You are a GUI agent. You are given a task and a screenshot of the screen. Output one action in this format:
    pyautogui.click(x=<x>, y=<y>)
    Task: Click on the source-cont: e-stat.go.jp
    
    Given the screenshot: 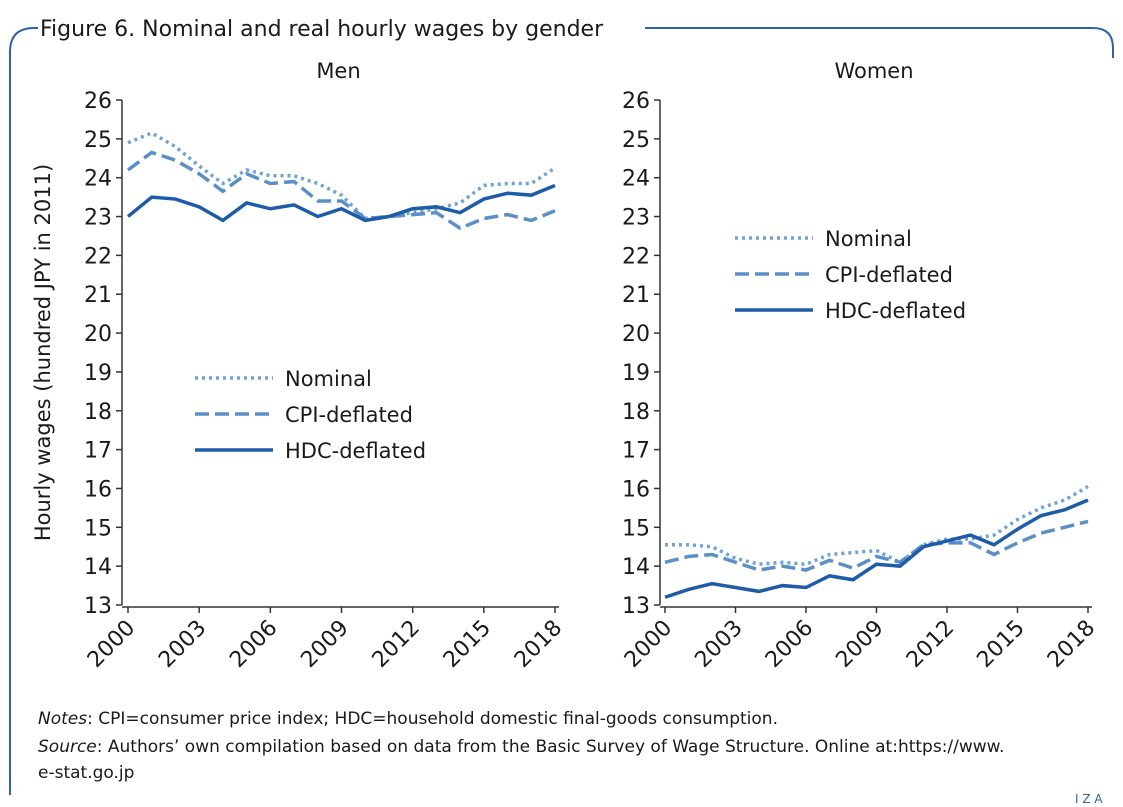 What is the action you would take?
    pyautogui.click(x=86, y=773)
    